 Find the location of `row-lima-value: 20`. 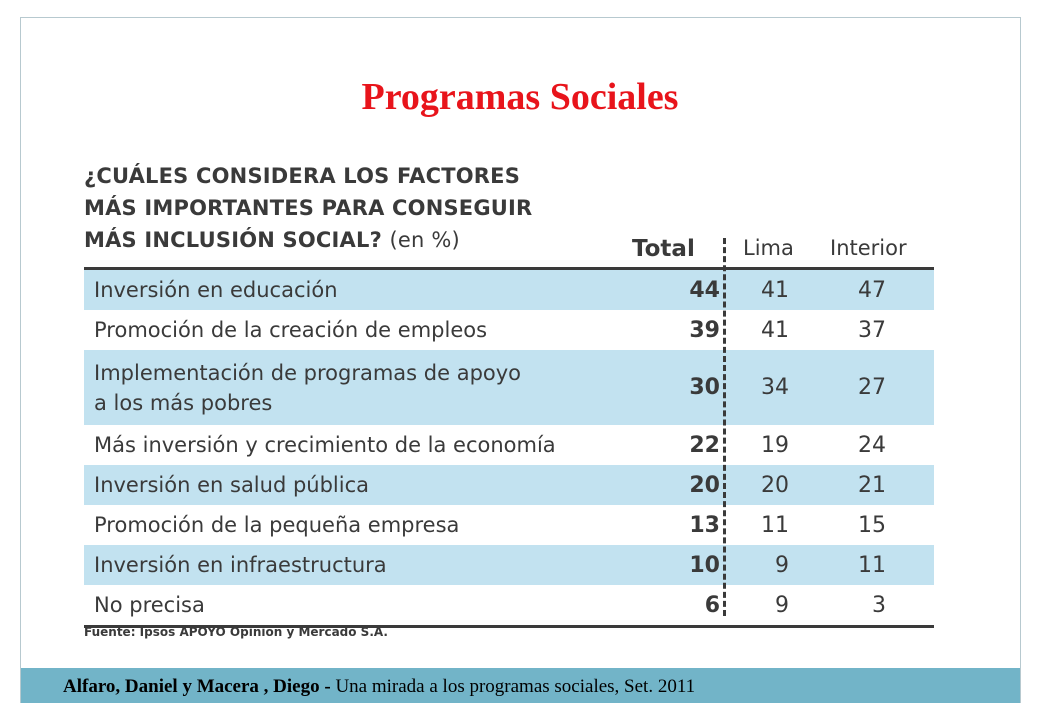

row-lima-value: 20 is located at coordinates (775, 485).